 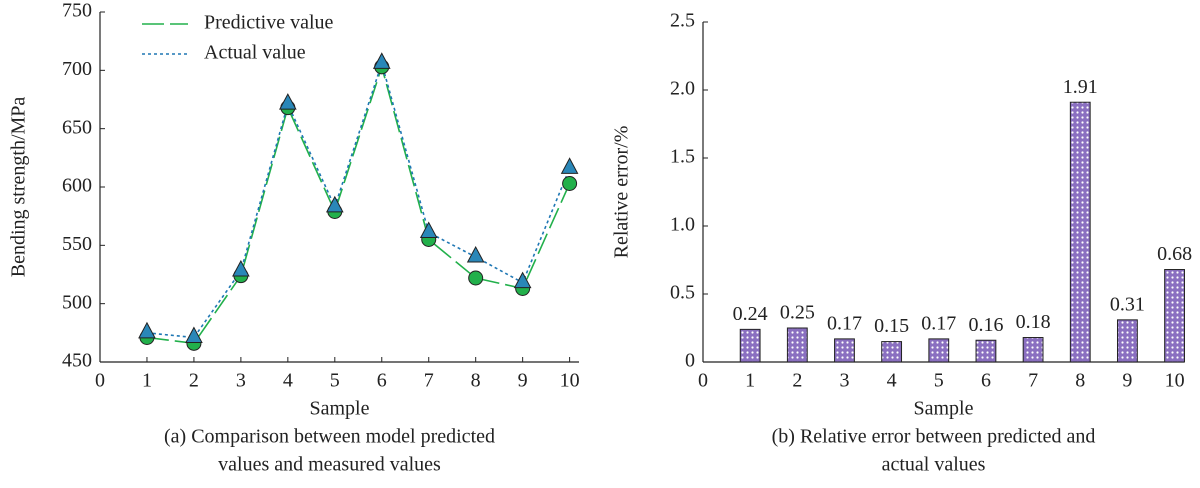 What do you see at coordinates (750, 314) in the screenshot?
I see `data-label: 0.24` at bounding box center [750, 314].